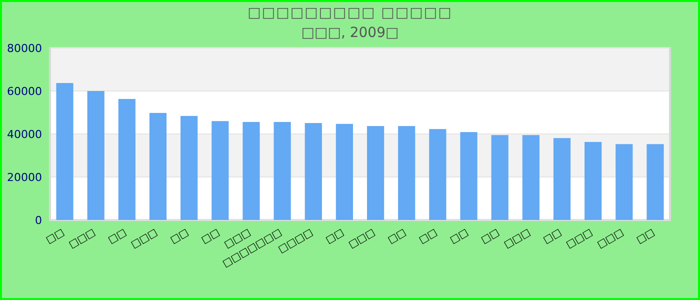  I want to click on chart-title: □□□□□□□□□ □□□□□, so click(350, 13).